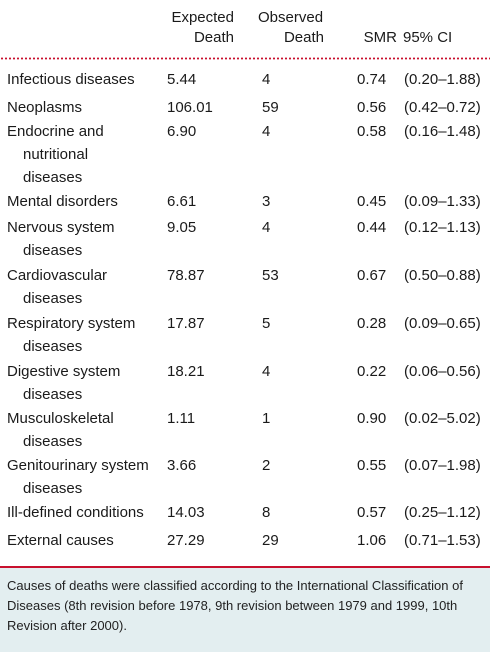 The height and width of the screenshot is (652, 490). I want to click on observed-death-cell: 5, so click(266, 323).